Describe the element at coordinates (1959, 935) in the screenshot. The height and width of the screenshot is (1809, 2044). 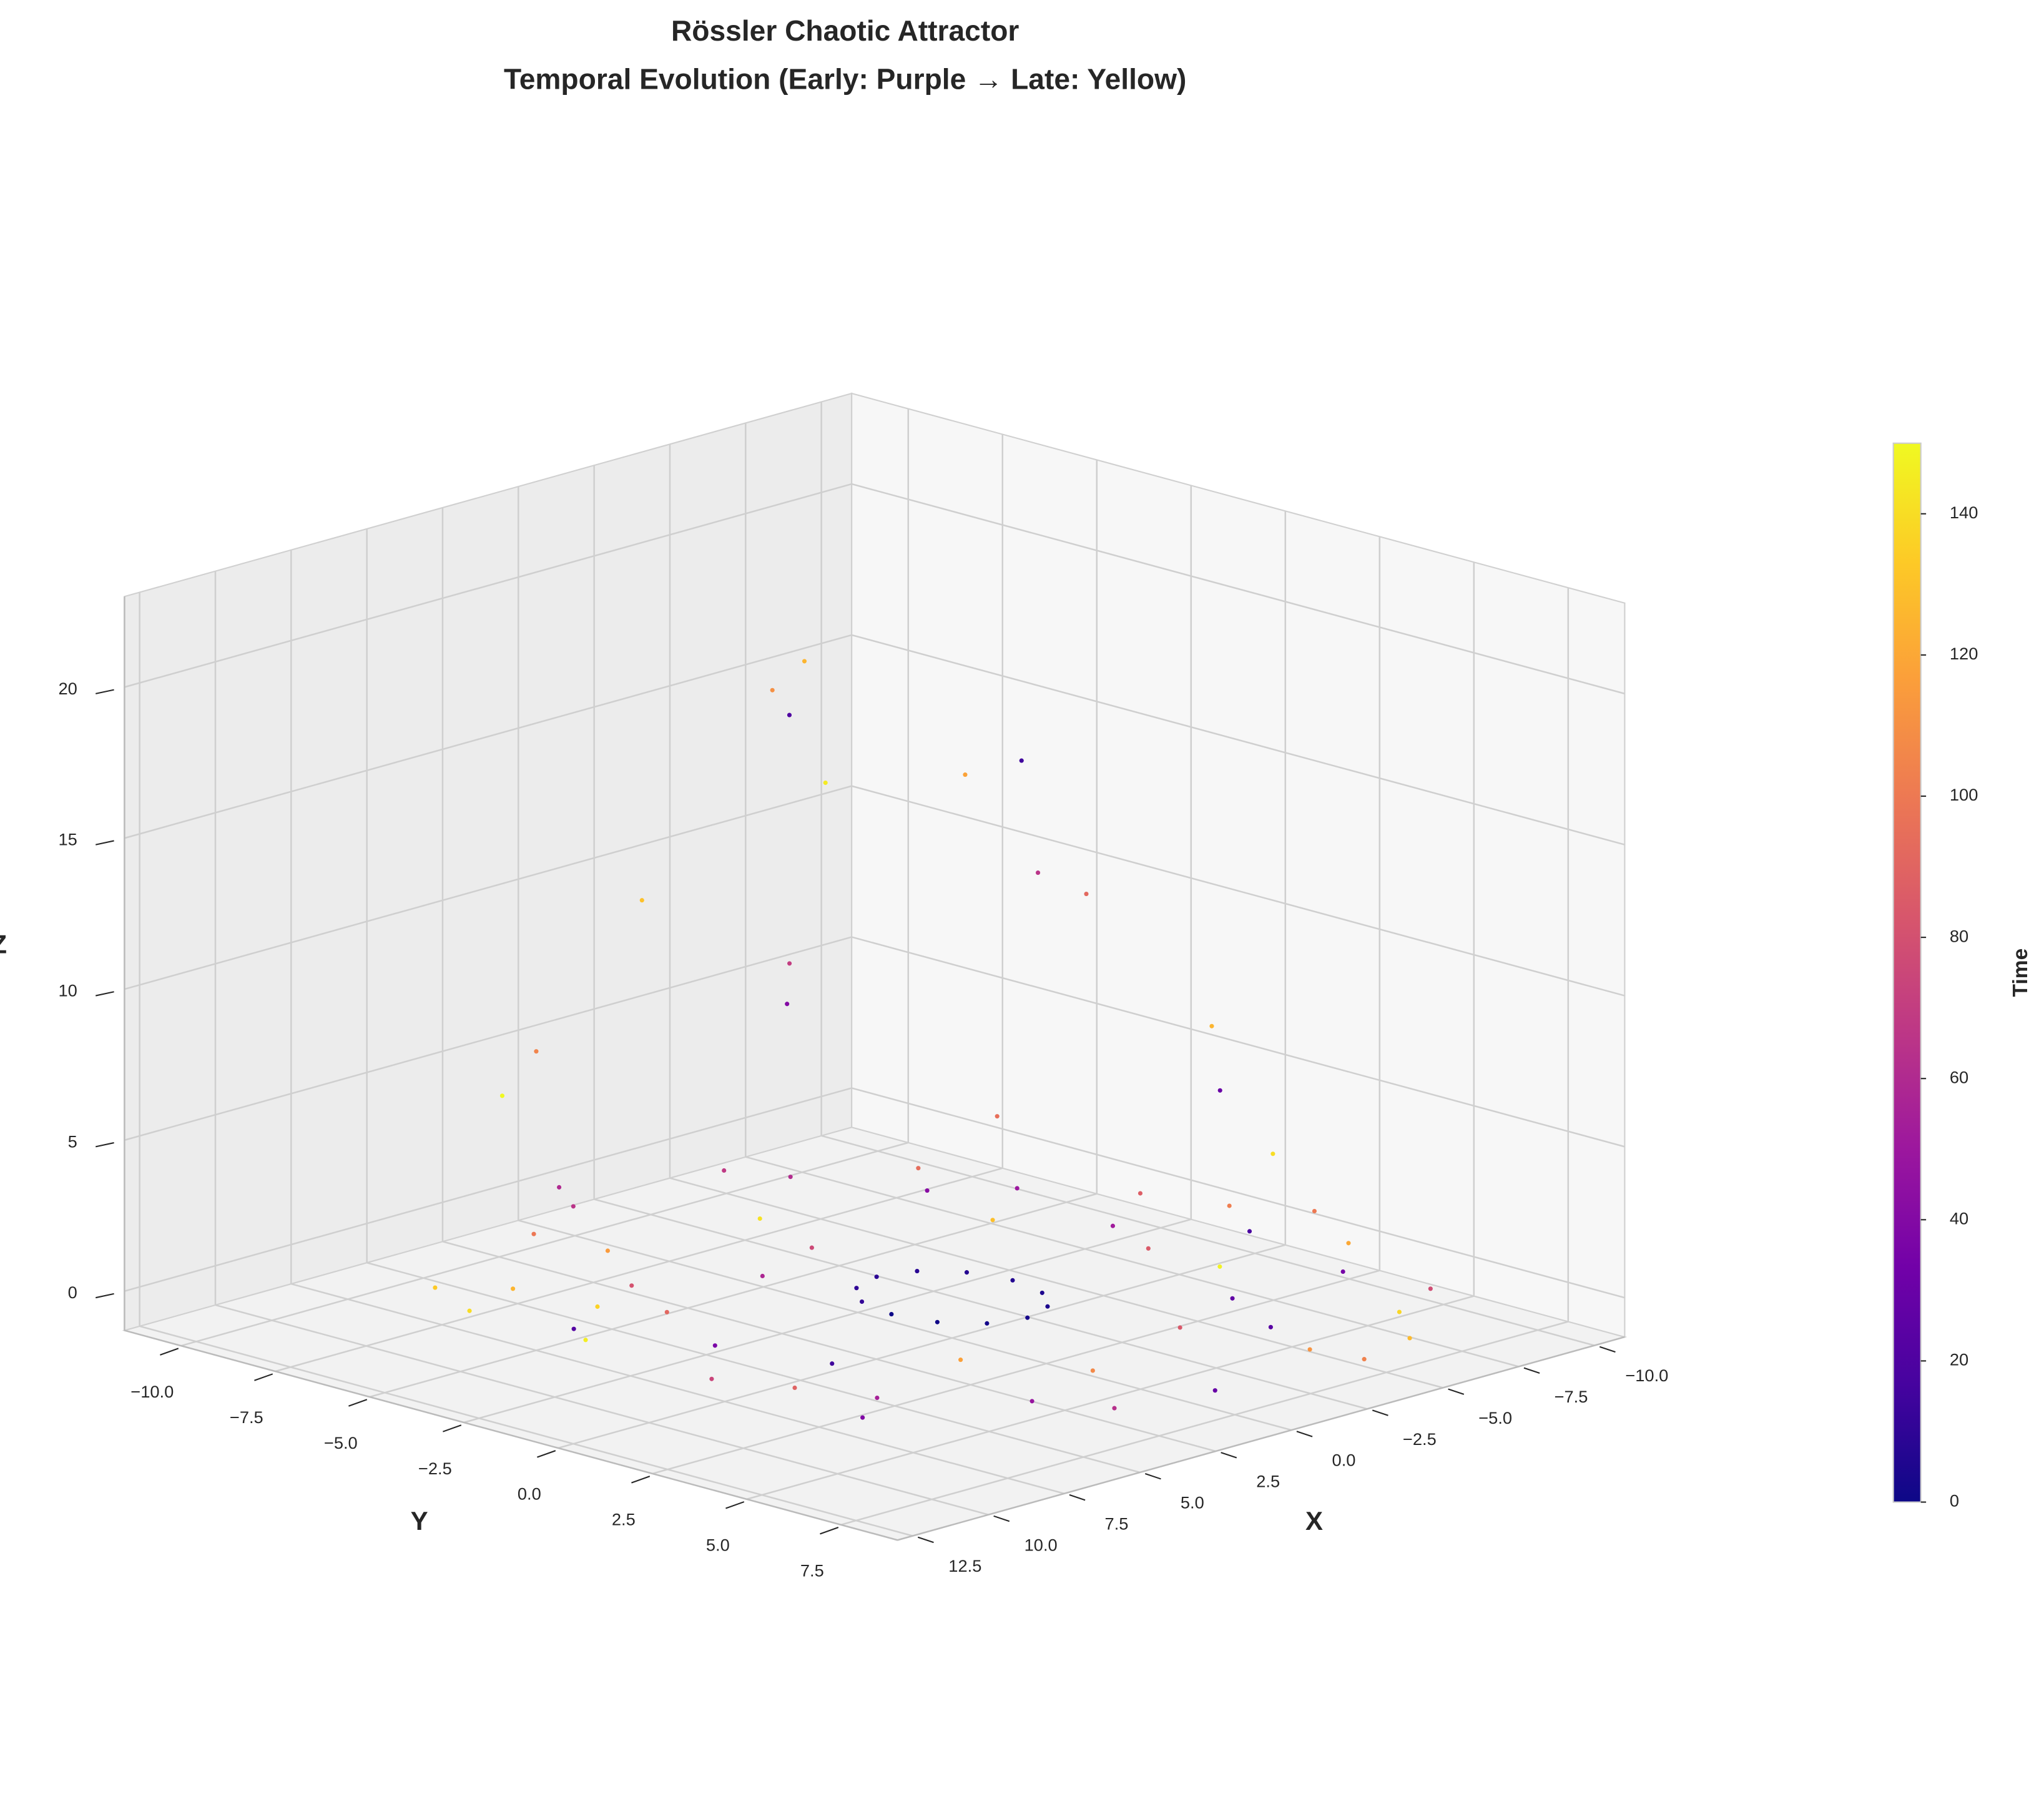
I see `colorbar-tick-label: 80` at that location.